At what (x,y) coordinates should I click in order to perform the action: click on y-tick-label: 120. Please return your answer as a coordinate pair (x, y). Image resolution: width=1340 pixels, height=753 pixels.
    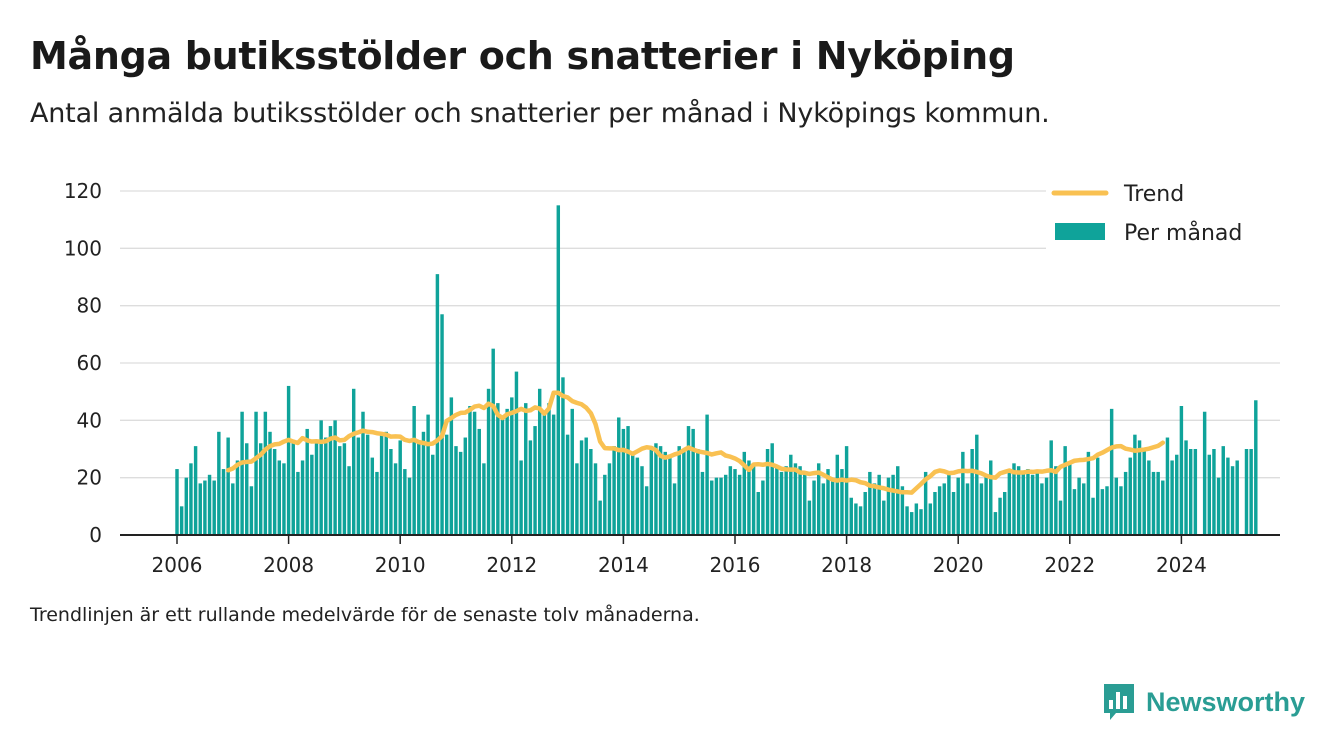
    Looking at the image, I should click on (83, 191).